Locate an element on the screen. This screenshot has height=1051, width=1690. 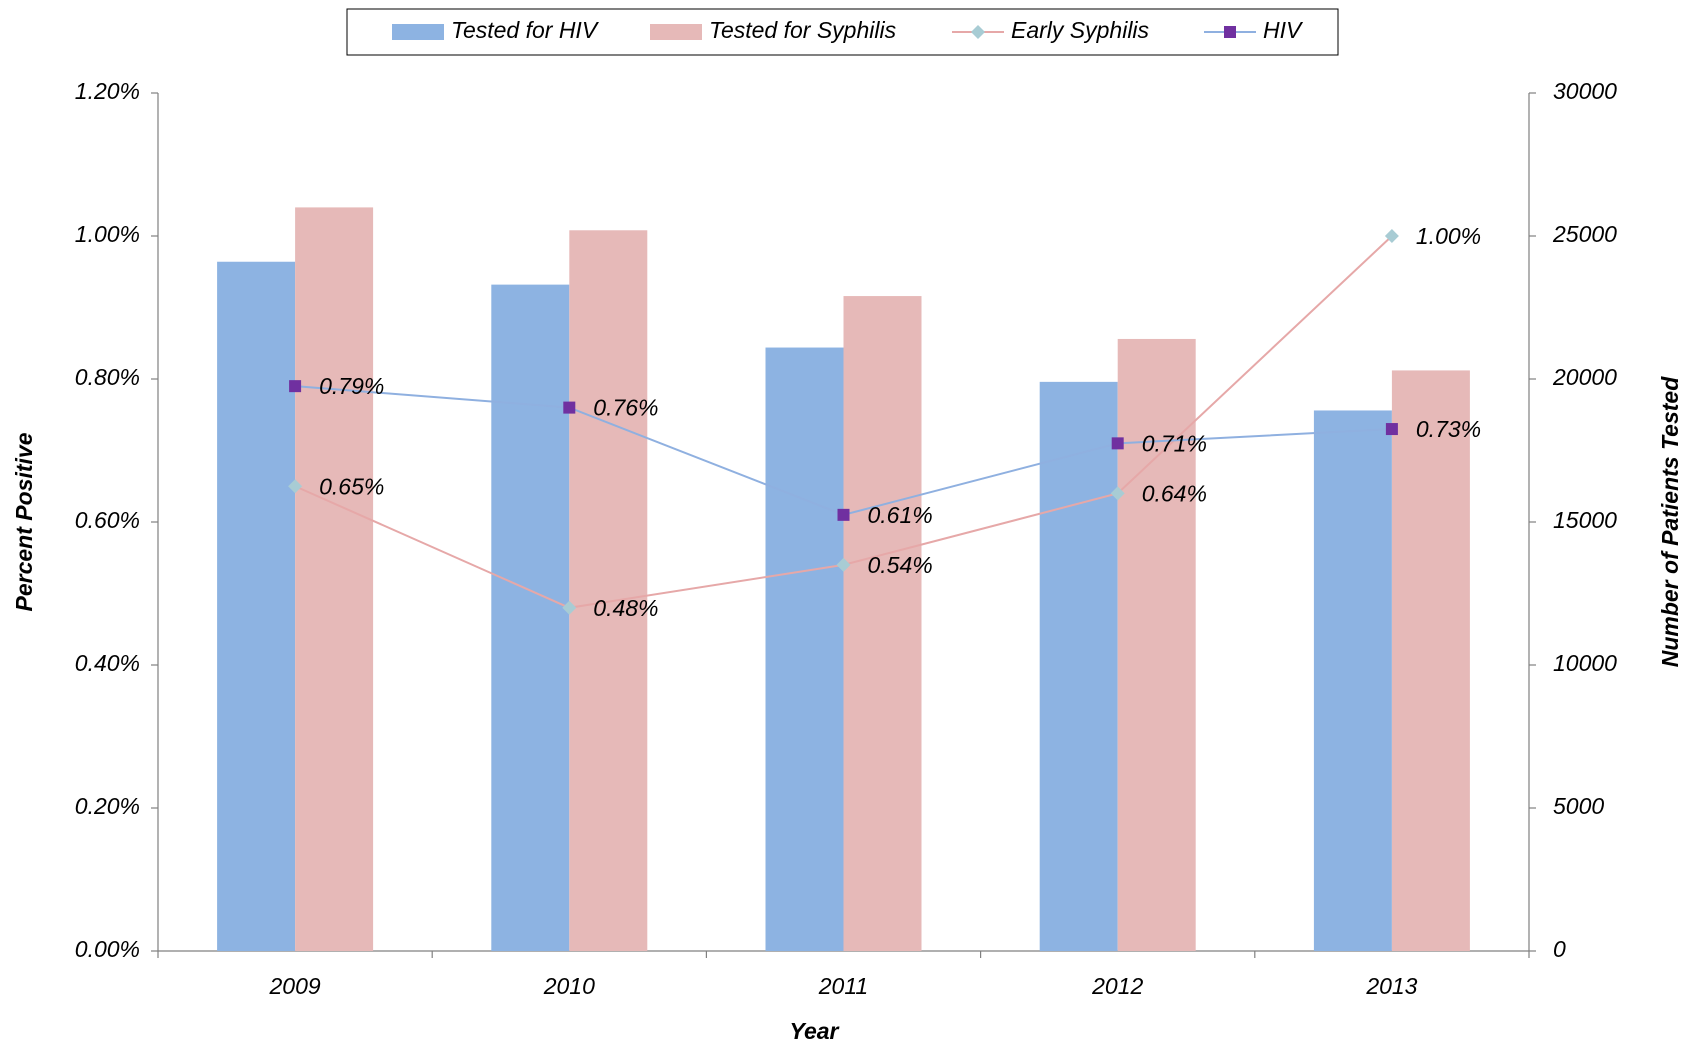
x-tick-label: 2012 is located at coordinates (1117, 986).